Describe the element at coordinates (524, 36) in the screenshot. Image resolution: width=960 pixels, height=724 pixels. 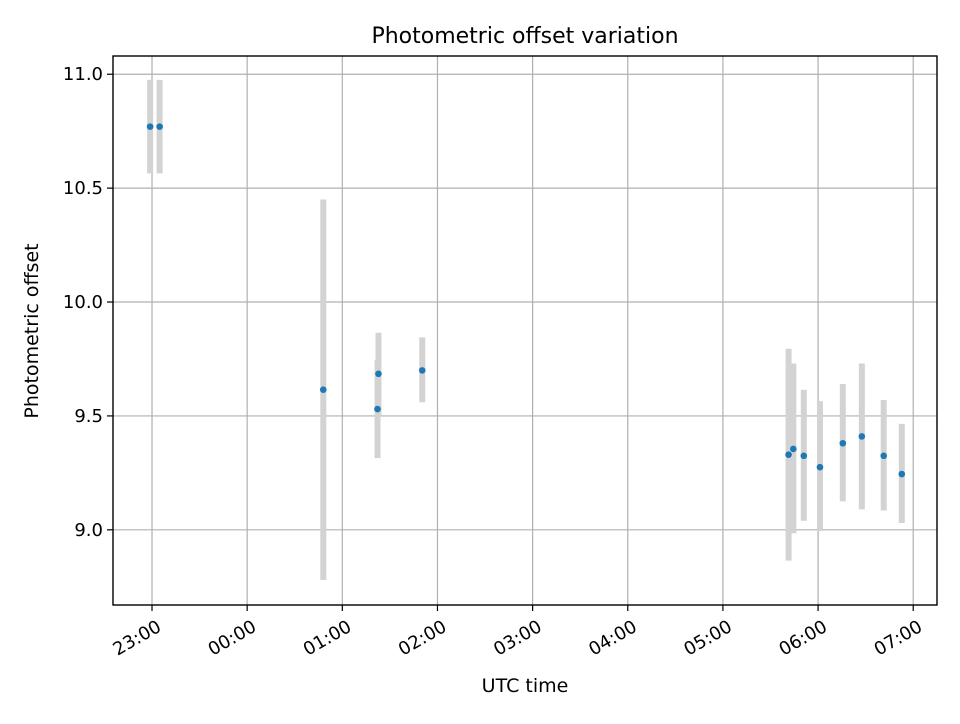
I see `chart-title: Photometric offset variation` at that location.